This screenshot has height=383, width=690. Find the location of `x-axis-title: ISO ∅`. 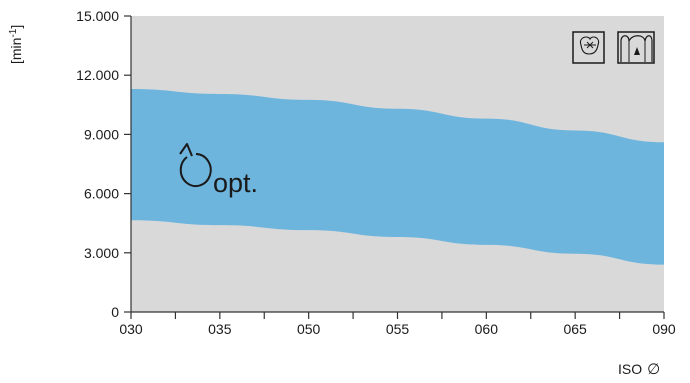

x-axis-title: ISO ∅ is located at coordinates (639, 369).